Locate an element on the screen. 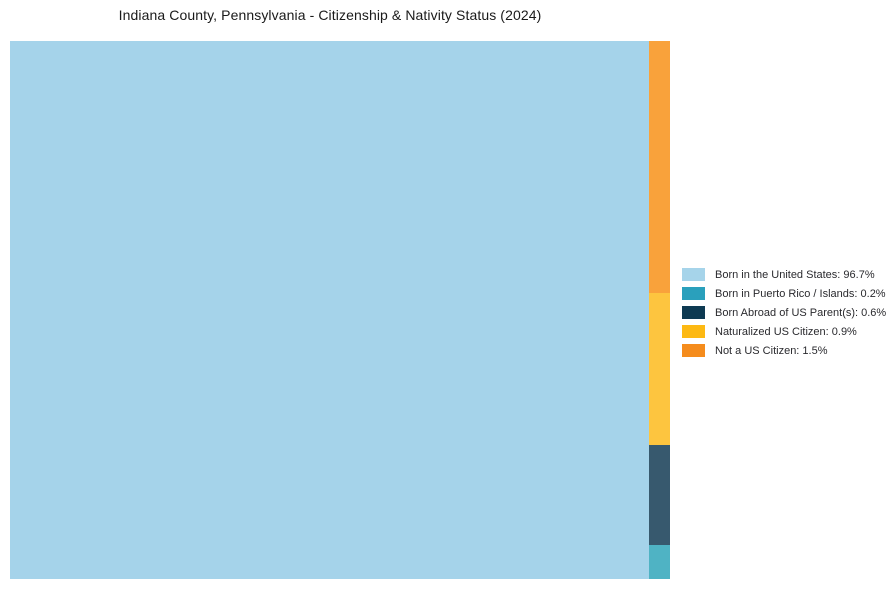 The image size is (889, 590). legend-item-not-a-us-citizen: Not a US Citizen: 1.5% is located at coordinates (784, 350).